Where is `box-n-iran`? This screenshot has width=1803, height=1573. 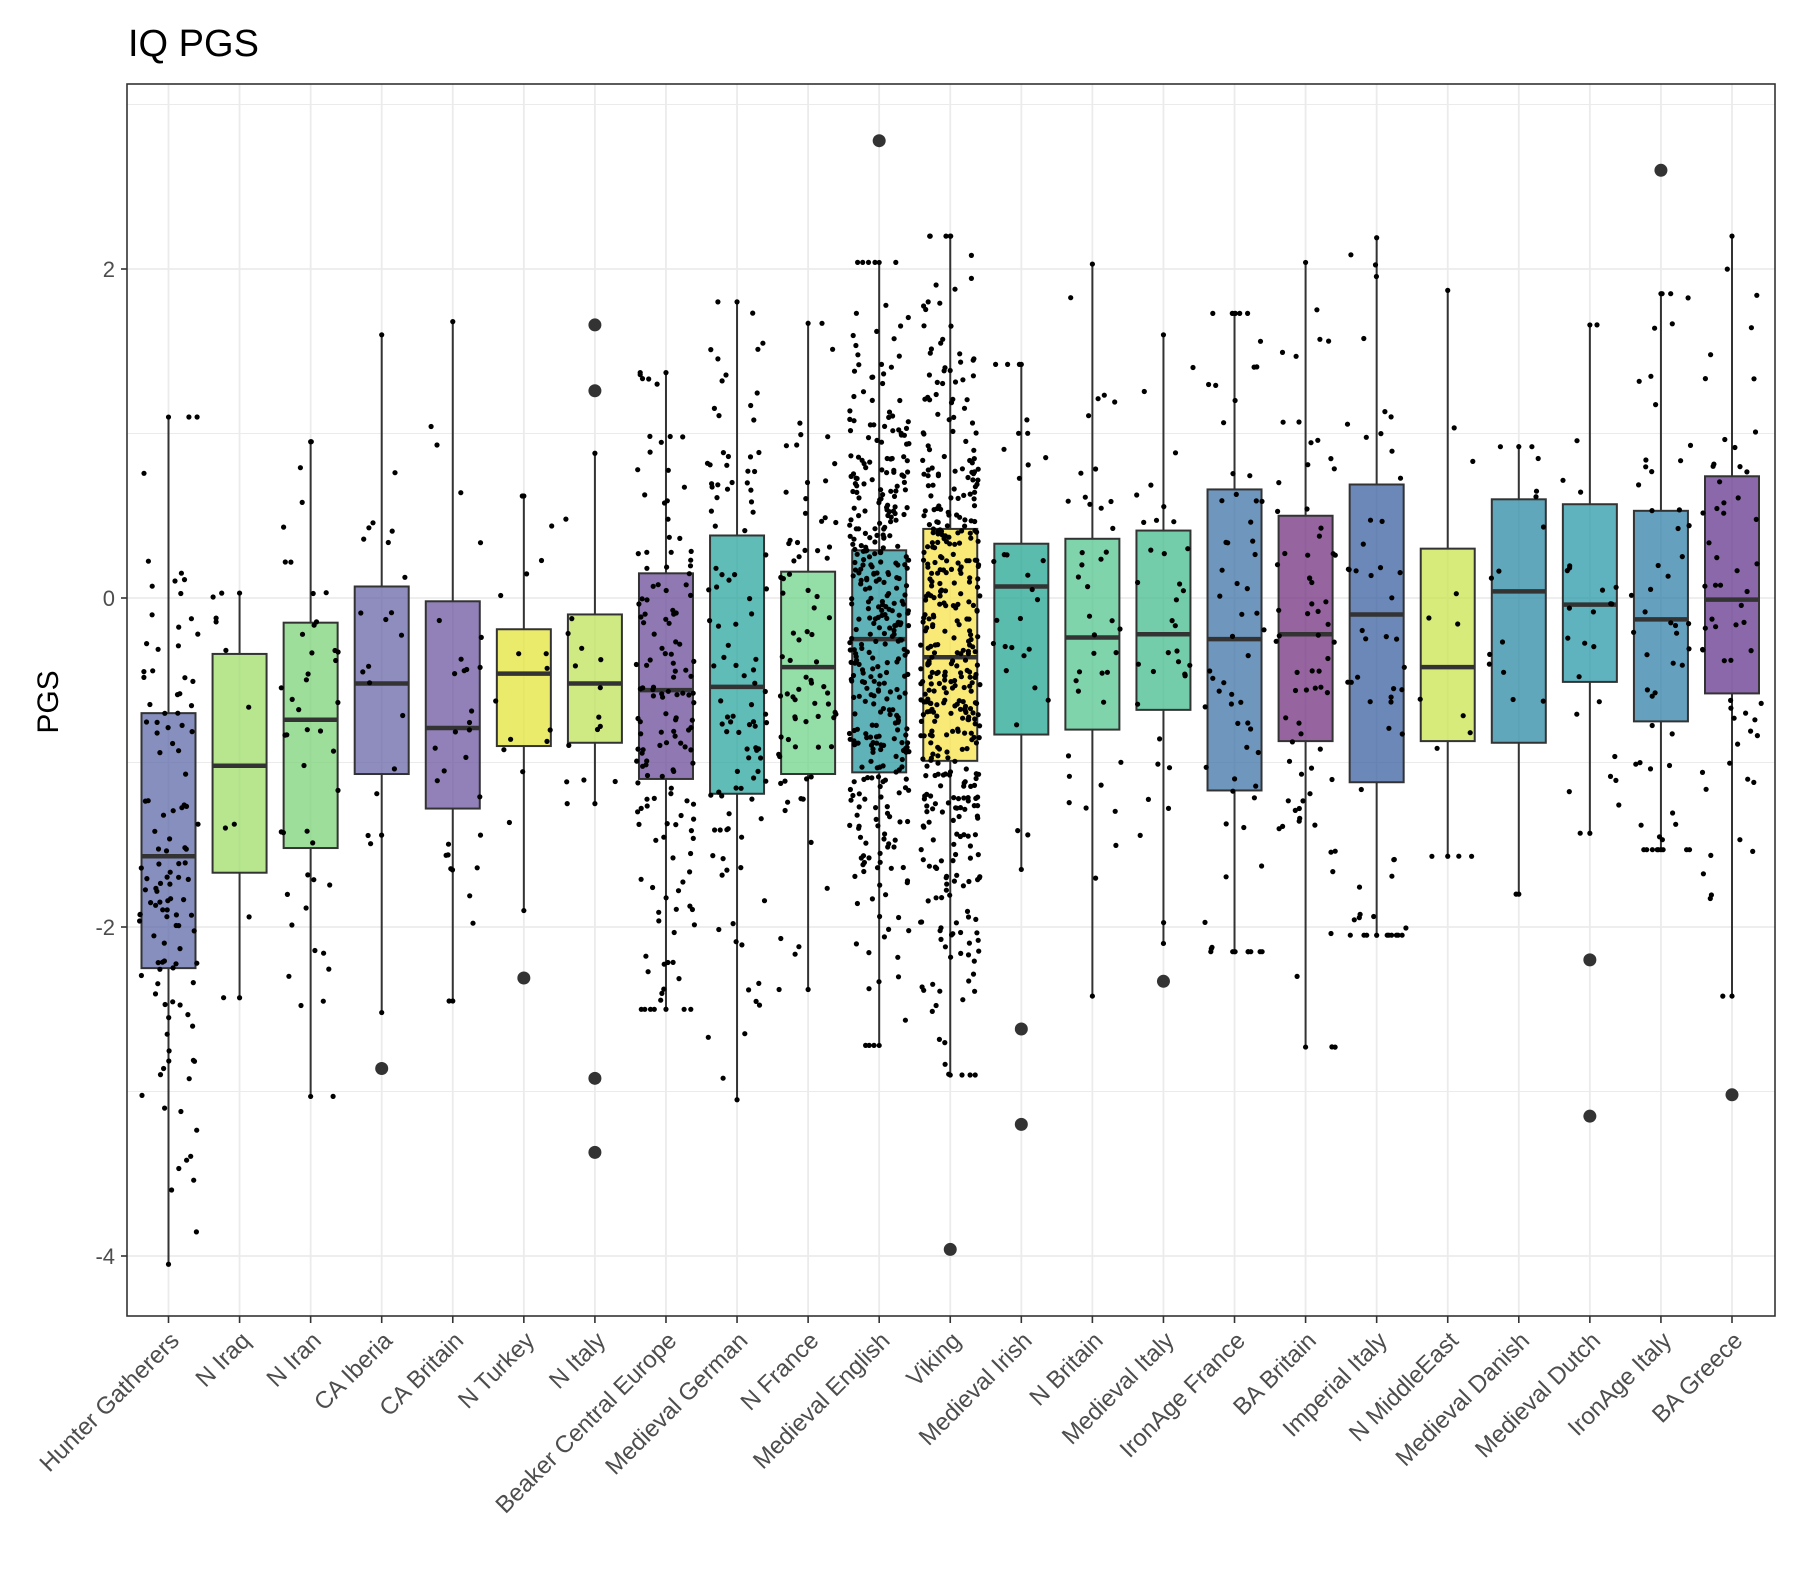
box-n-iran is located at coordinates (310, 769).